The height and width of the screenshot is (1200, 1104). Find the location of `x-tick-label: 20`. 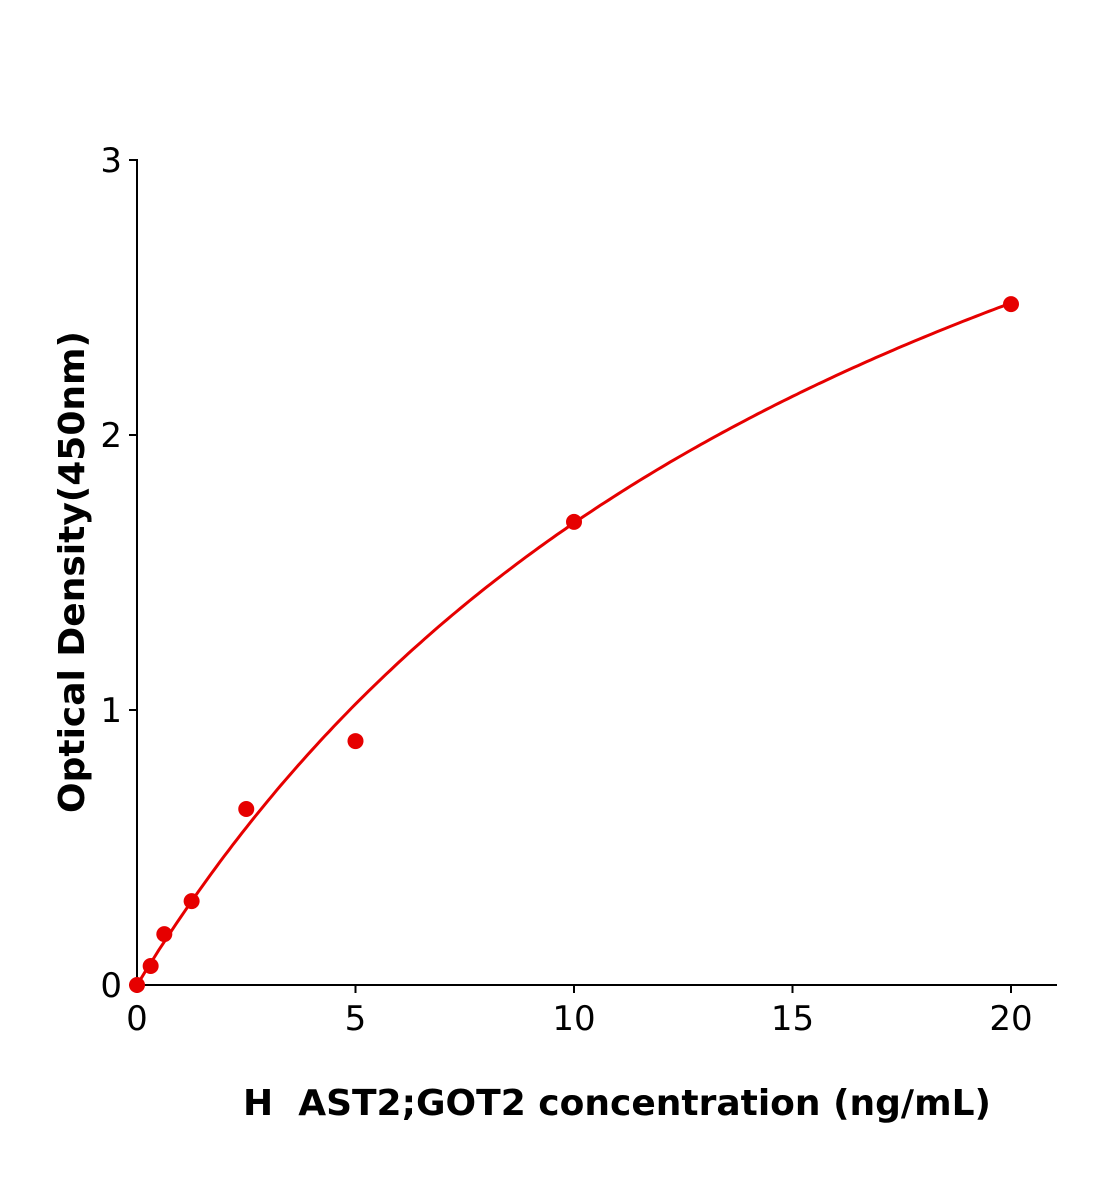

x-tick-label: 20 is located at coordinates (1010, 1019).